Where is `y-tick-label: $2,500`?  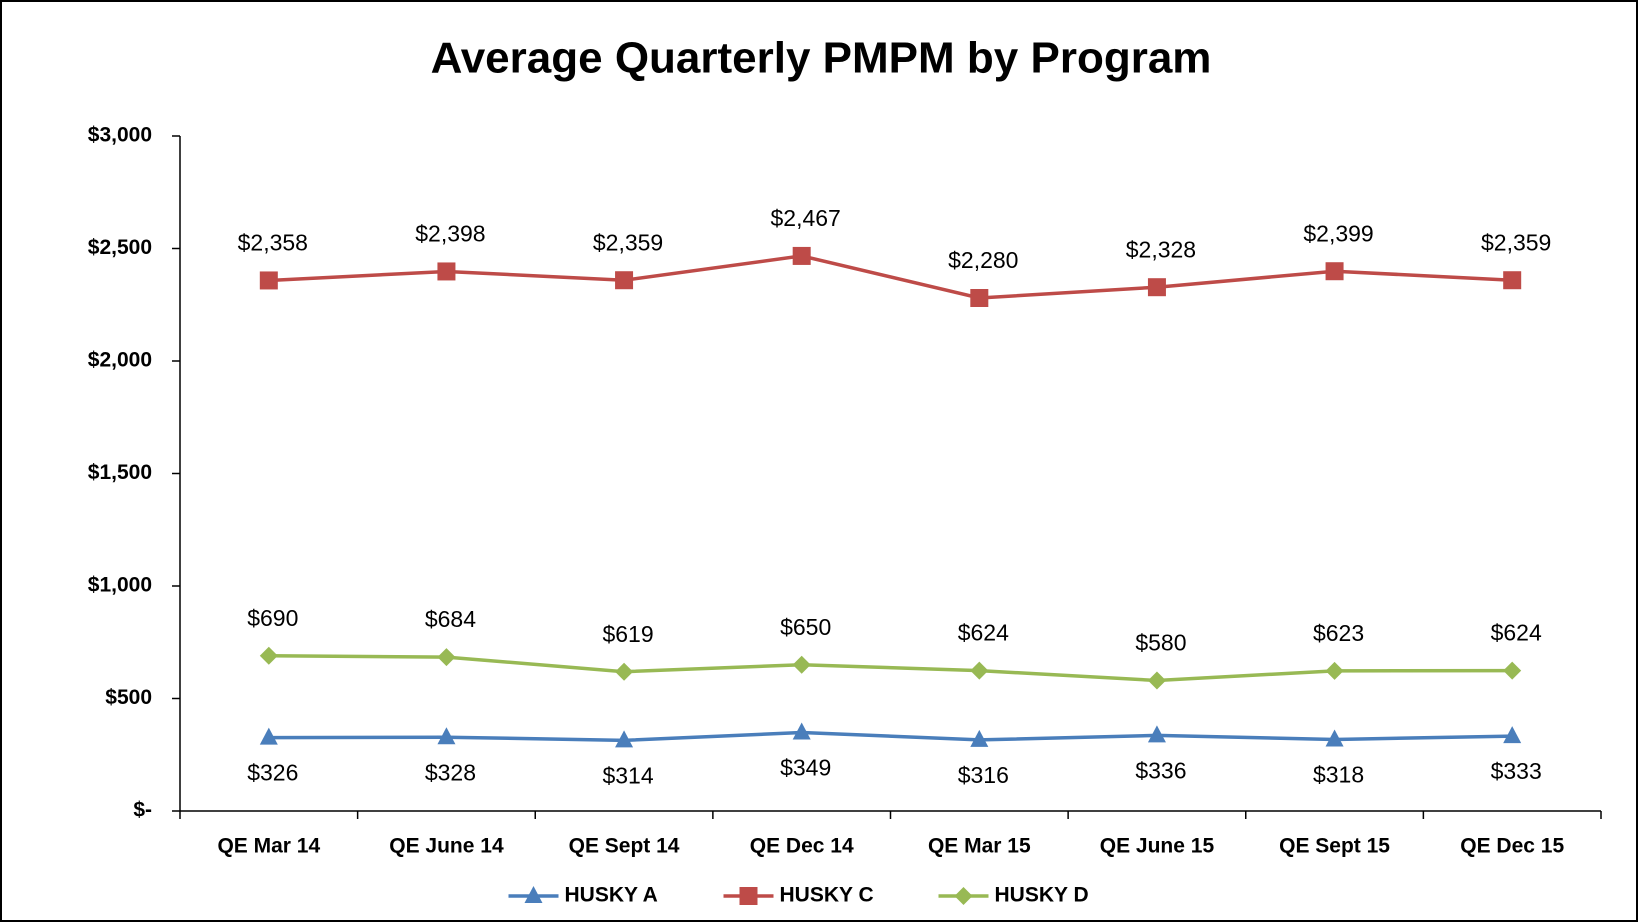
y-tick-label: $2,500 is located at coordinates (120, 247).